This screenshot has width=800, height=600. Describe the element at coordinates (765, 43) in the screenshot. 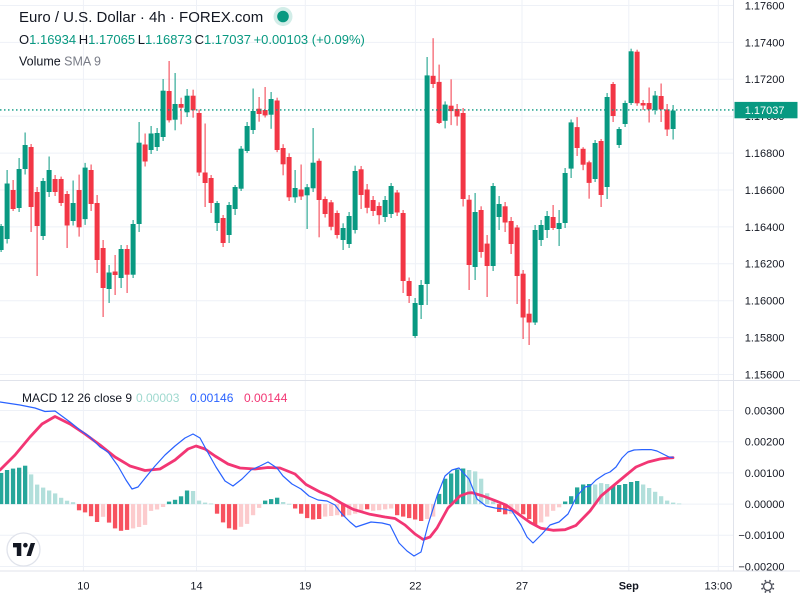

I see `svg-text: 1.17400` at that location.